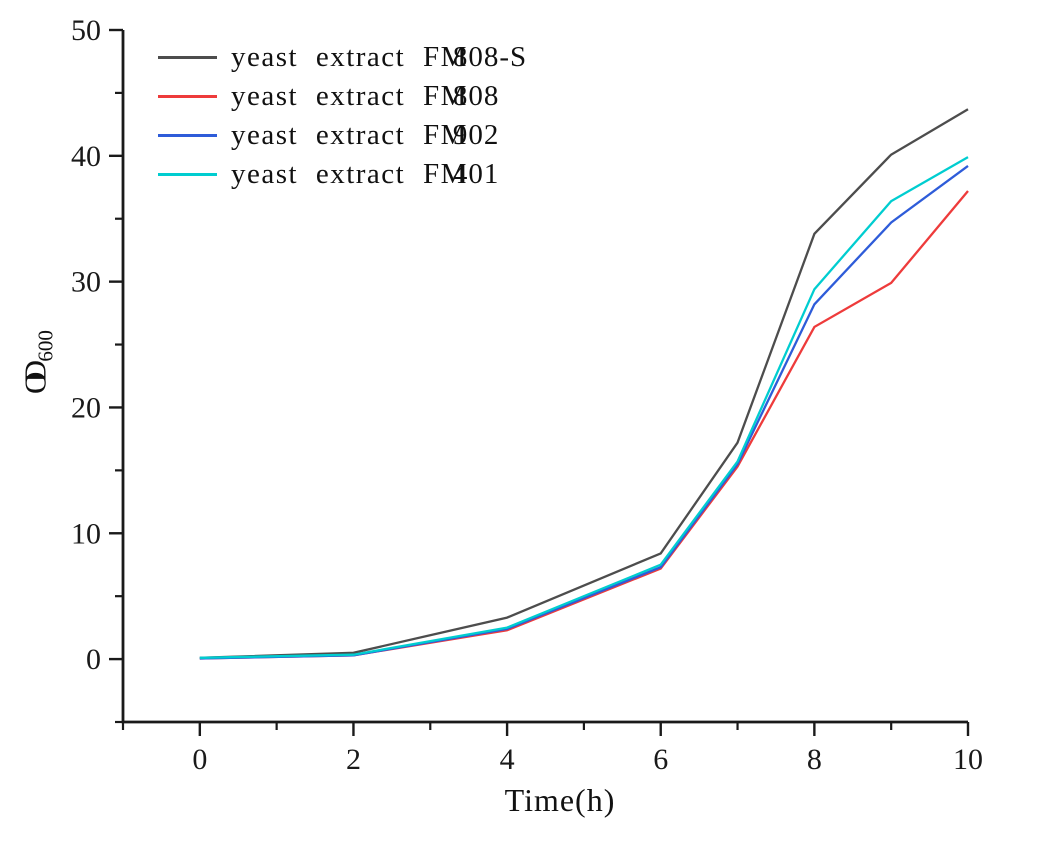 The height and width of the screenshot is (842, 1042). Describe the element at coordinates (365, 96) in the screenshot. I see `legend-label: yeast extract FM808` at that location.